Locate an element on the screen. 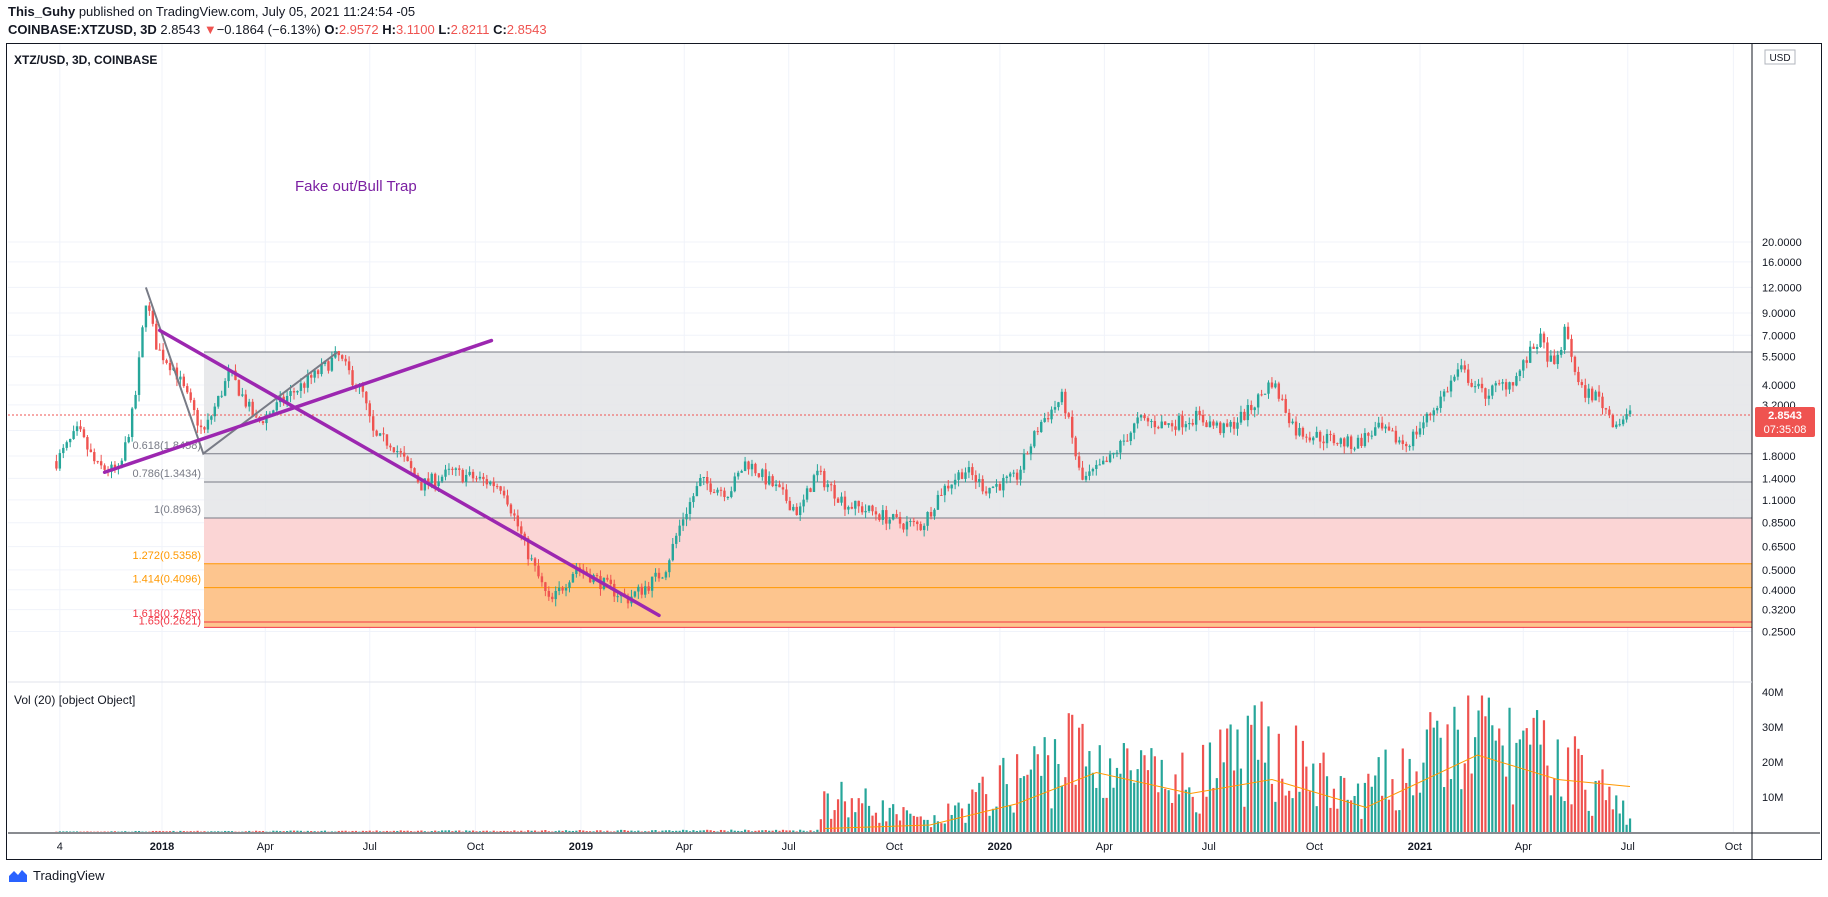 The height and width of the screenshot is (897, 1828). fib-level-label: 1.618(0.2785) is located at coordinates (167, 614).